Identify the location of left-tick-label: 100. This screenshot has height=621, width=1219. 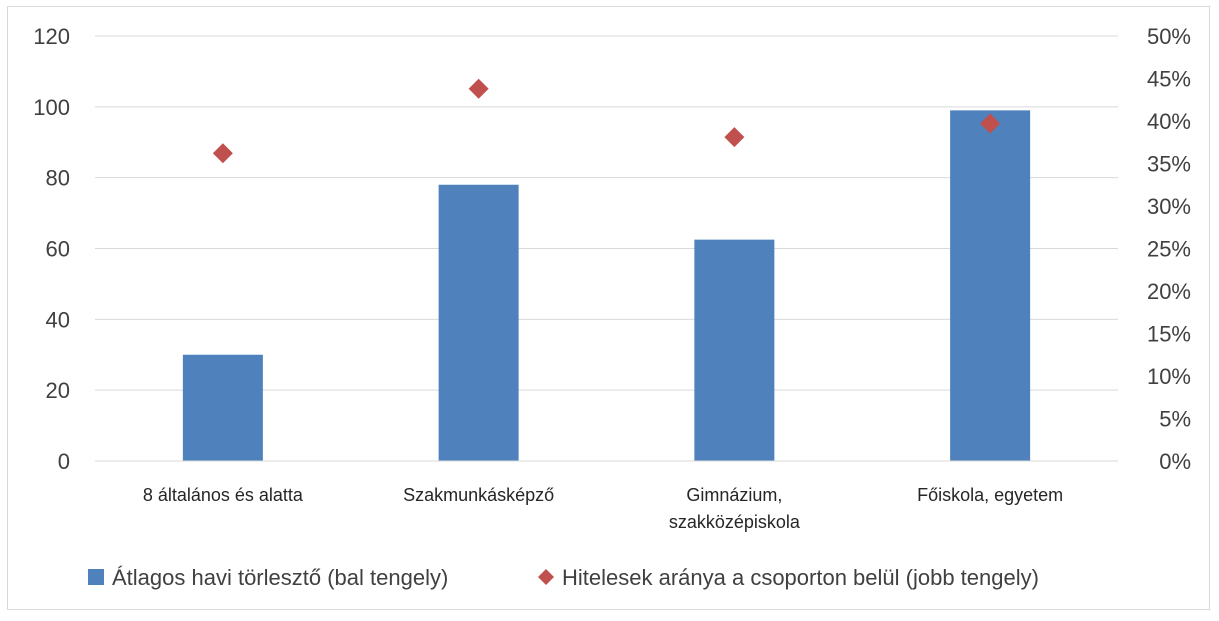
(51, 107).